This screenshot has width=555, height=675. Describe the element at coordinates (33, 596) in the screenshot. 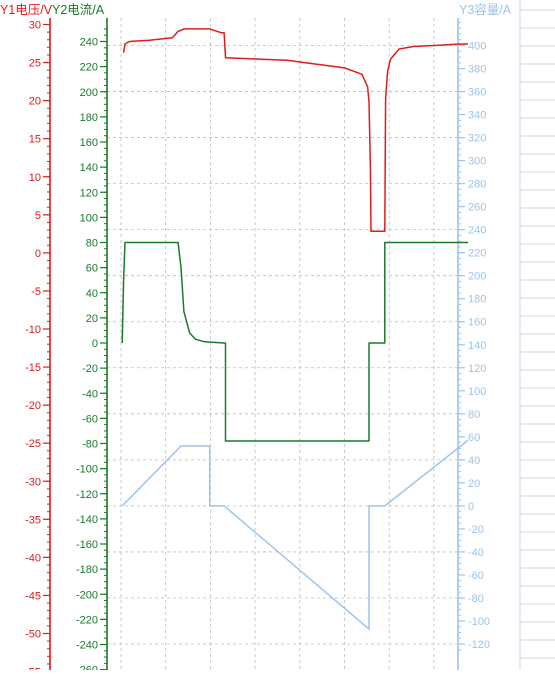

I see `y1-axis-tick-label: -45` at that location.